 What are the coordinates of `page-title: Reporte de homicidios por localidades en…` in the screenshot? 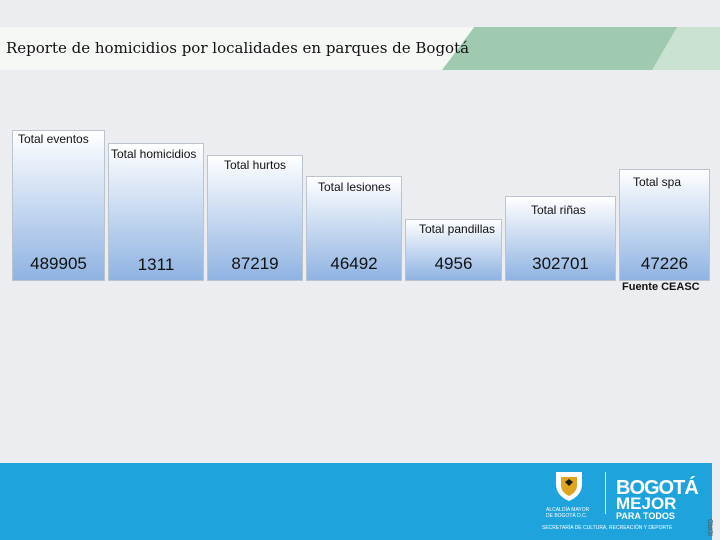 It's located at (238, 48).